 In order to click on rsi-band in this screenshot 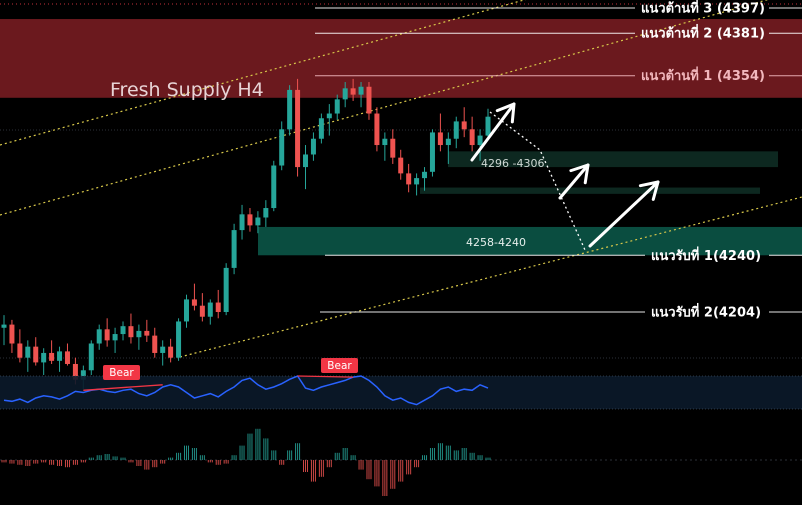, I will do `click(401, 392)`.